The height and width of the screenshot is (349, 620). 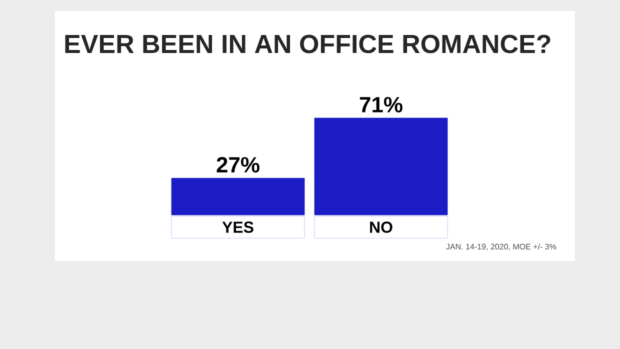 I want to click on x-tick-label: NO, so click(x=381, y=227).